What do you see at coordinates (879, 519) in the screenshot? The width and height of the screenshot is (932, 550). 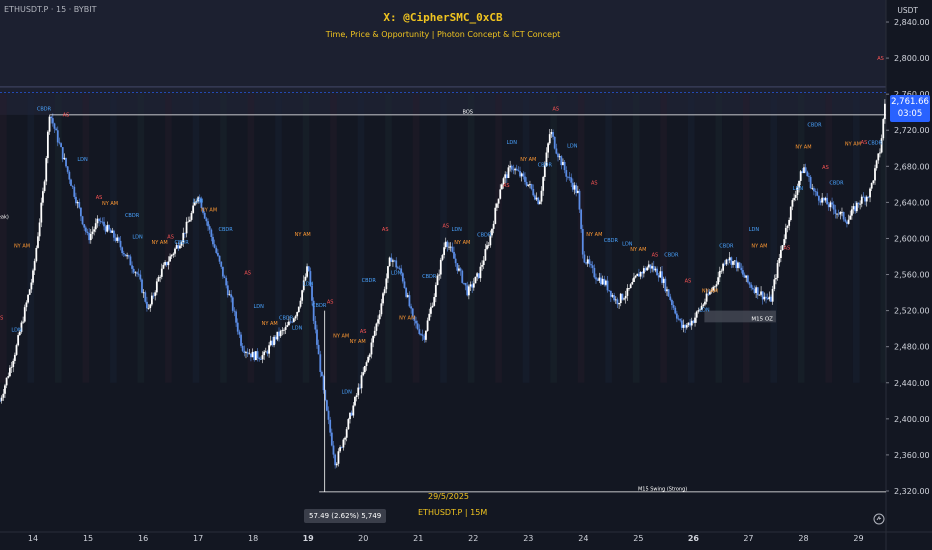 I see `refresh-icon` at bounding box center [879, 519].